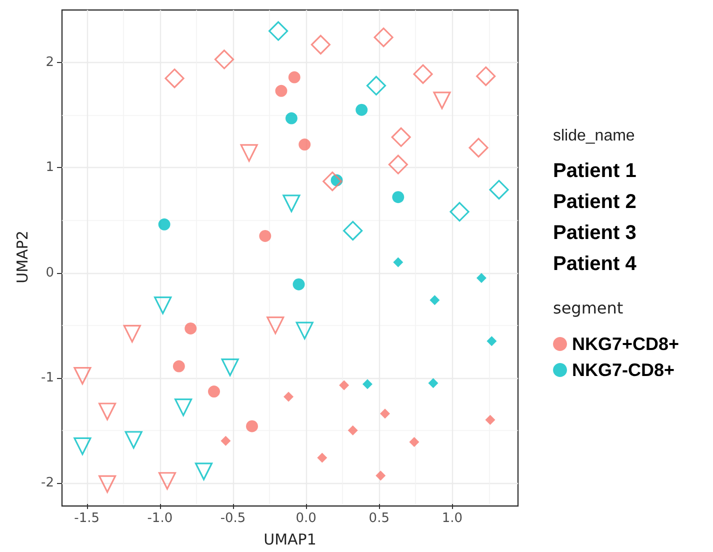 The width and height of the screenshot is (713, 552). What do you see at coordinates (50, 62) in the screenshot?
I see `y-tick-label: 2` at bounding box center [50, 62].